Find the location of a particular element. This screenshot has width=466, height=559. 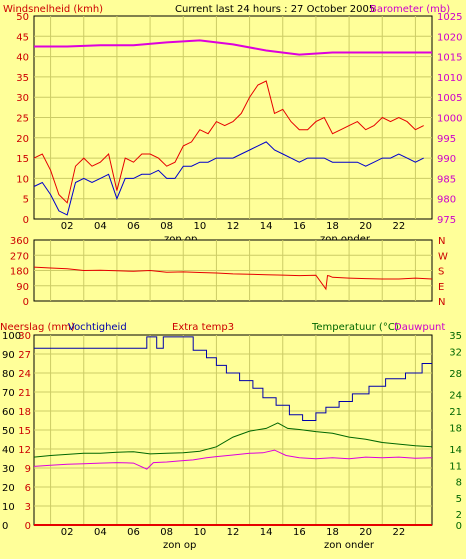

barometer-y-tick: 1005 is located at coordinates (449, 98).